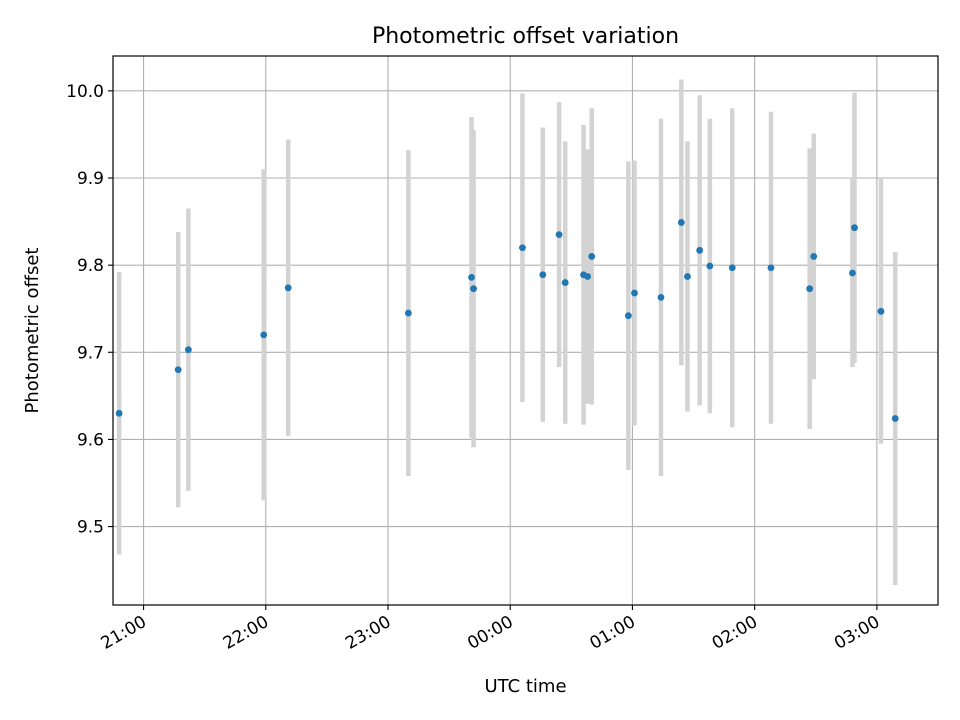 The height and width of the screenshot is (720, 960). I want to click on y-tick-label: 9.7, so click(90, 353).